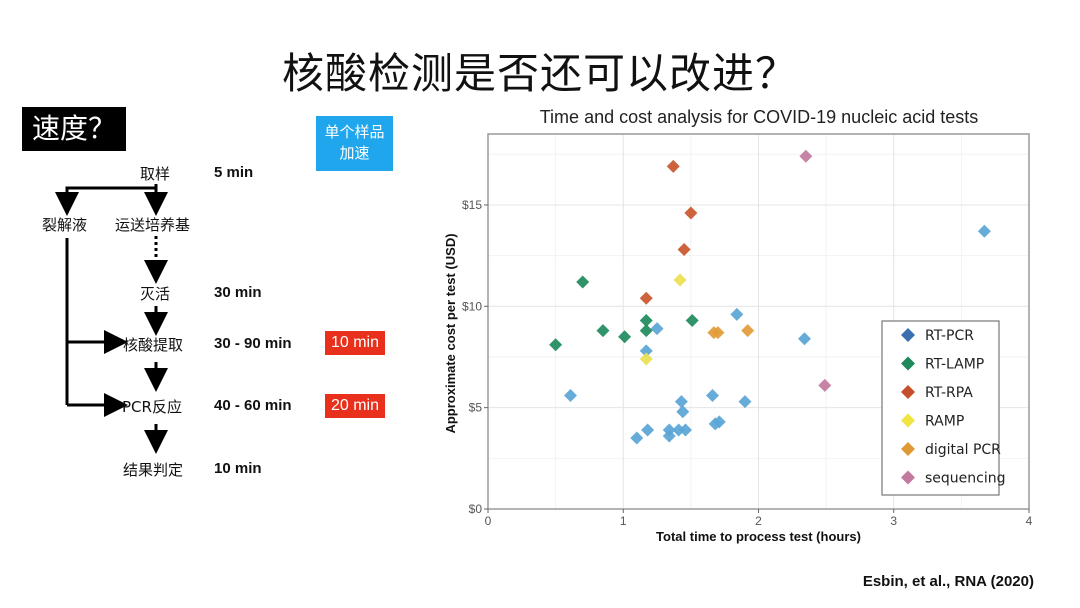 Image resolution: width=1080 pixels, height=608 pixels. What do you see at coordinates (940, 408) in the screenshot?
I see `legend-box` at bounding box center [940, 408].